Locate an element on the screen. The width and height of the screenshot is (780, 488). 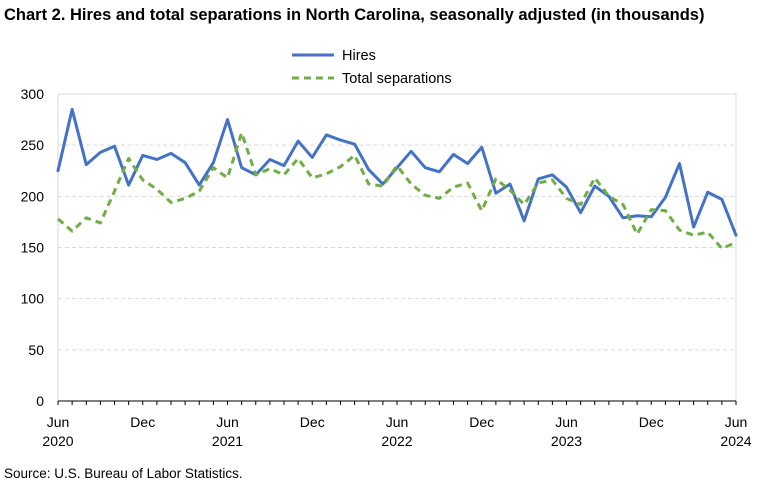
y-tick-label: 100 is located at coordinates (33, 299).